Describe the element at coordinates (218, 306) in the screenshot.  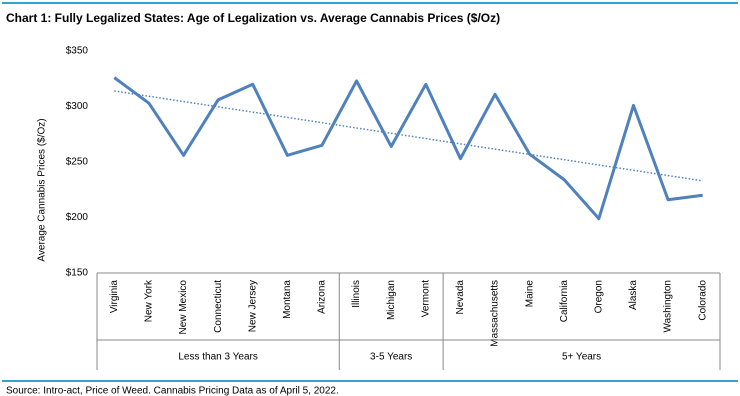
I see `x-tick-label: Connecticut` at that location.